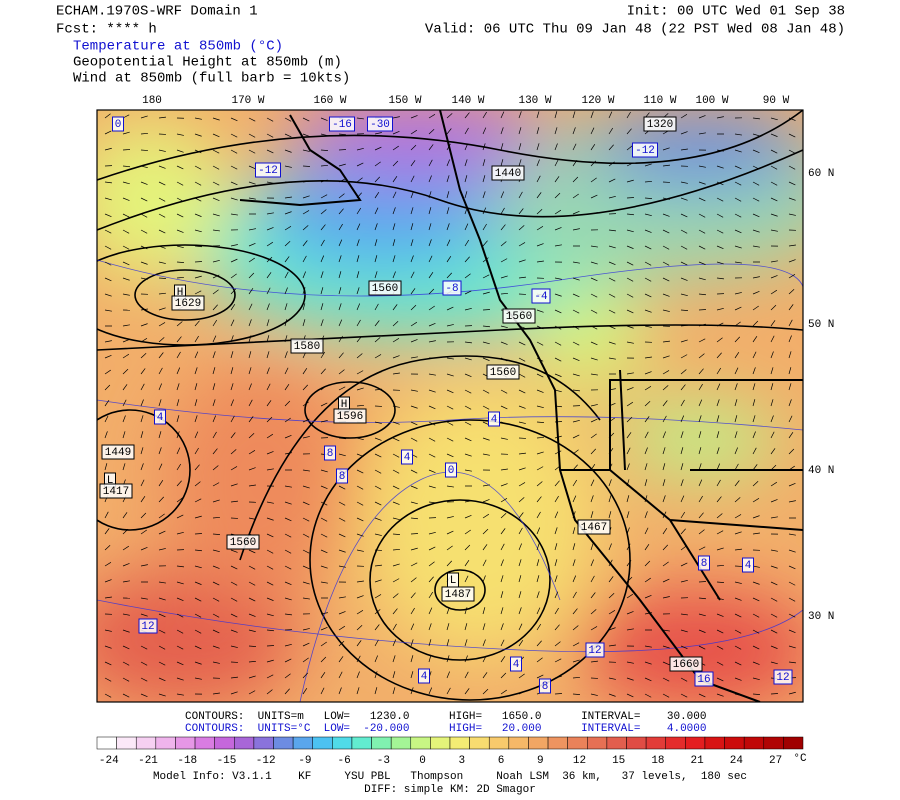 Image resolution: width=900 pixels, height=800 pixels. Describe the element at coordinates (594, 651) in the screenshot. I see `map-label: 12` at that location.